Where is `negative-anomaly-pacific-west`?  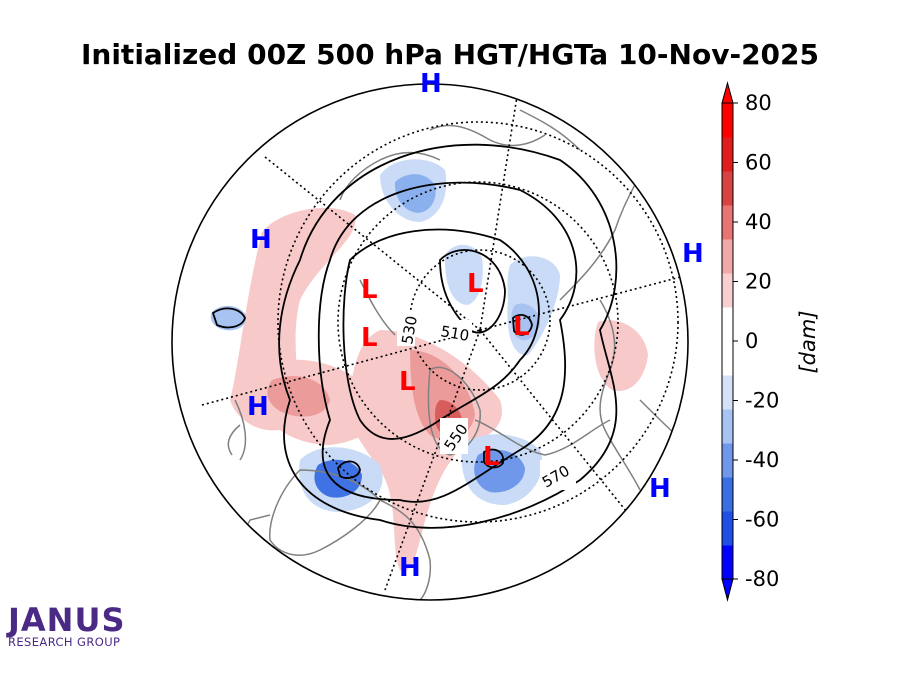 negative-anomaly-pacific-west is located at coordinates (228, 318).